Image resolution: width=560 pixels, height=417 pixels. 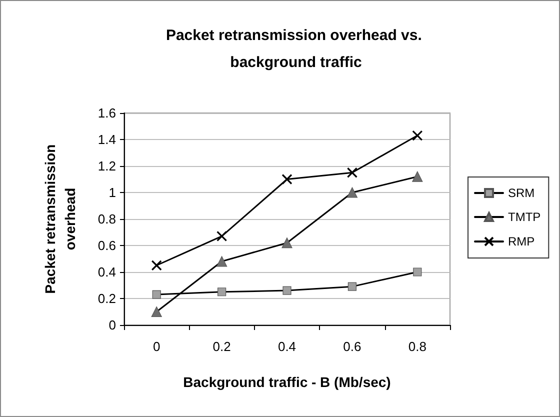 What do you see at coordinates (107, 219) in the screenshot?
I see `y-tick-label: 0.8` at bounding box center [107, 219].